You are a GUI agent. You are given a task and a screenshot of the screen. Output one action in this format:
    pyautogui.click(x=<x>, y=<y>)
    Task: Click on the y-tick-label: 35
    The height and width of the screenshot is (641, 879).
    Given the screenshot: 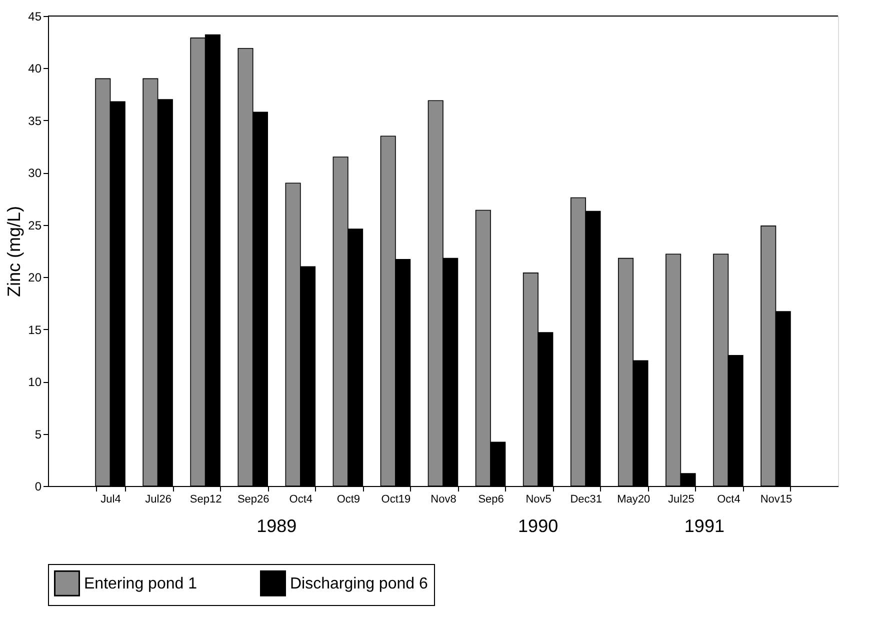 What is the action you would take?
    pyautogui.click(x=35, y=121)
    